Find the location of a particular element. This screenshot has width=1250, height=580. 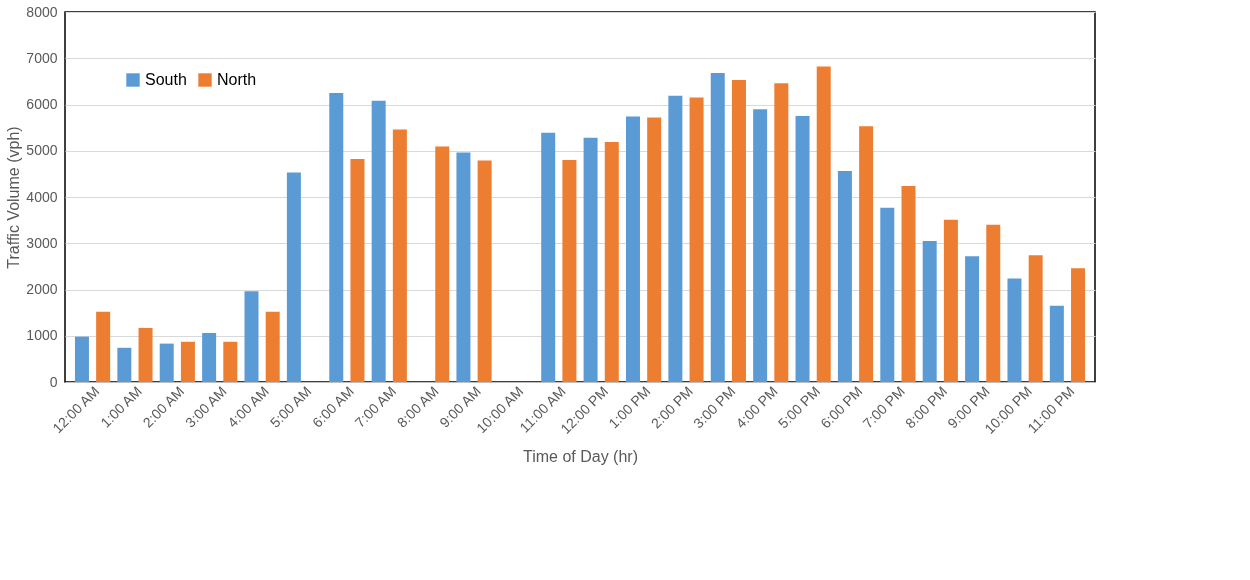

x-axis-title: Time of Day (hr) is located at coordinates (580, 456).